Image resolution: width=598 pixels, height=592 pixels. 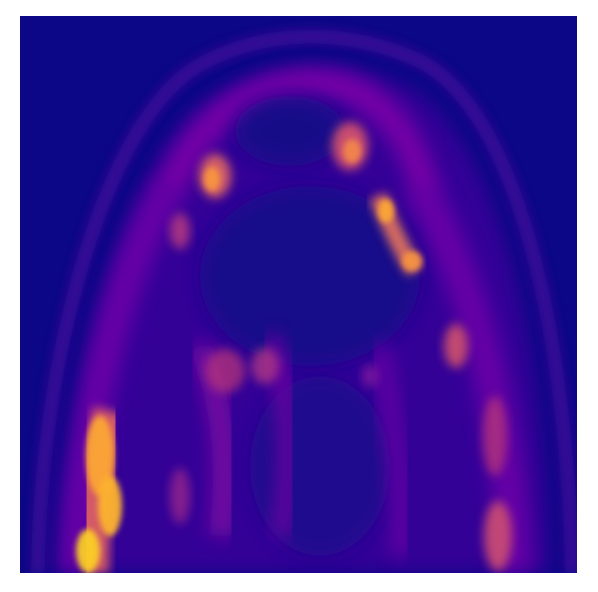 I want to click on highlight-center-left, so click(x=225, y=371).